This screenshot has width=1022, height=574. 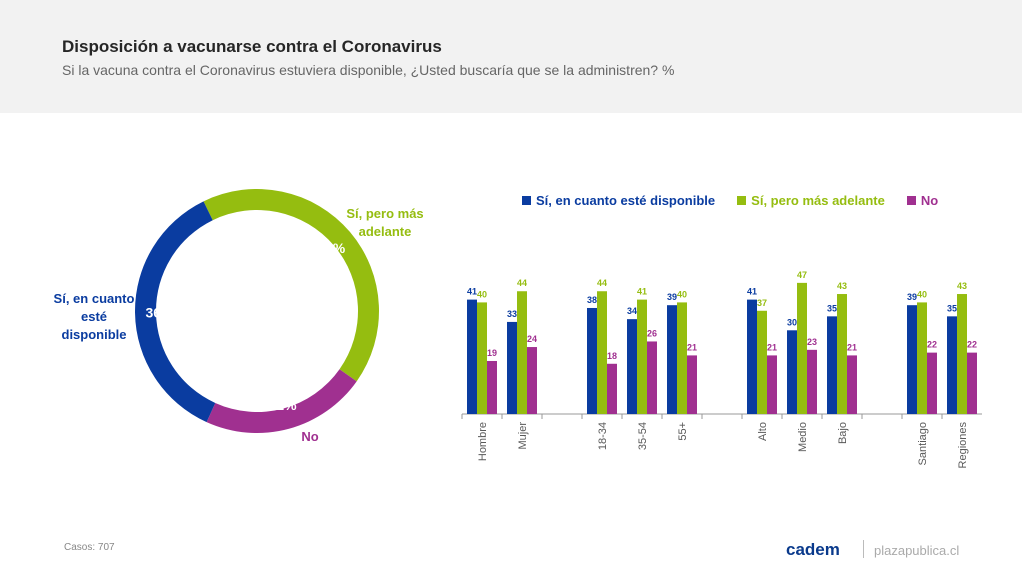 What do you see at coordinates (492, 353) in the screenshot?
I see `bar-value-label: 19` at bounding box center [492, 353].